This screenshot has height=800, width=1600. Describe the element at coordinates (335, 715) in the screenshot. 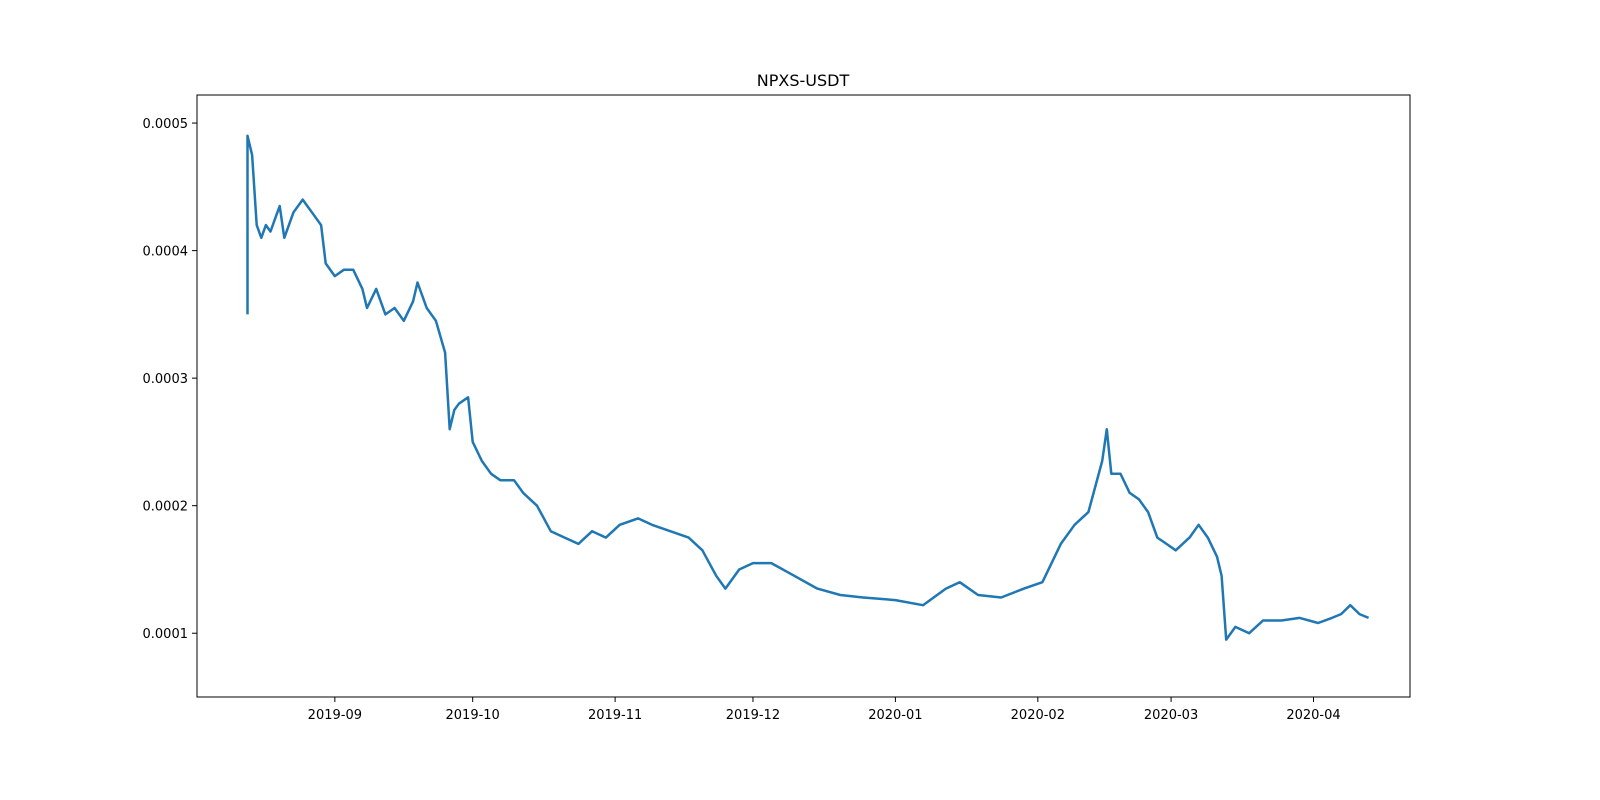

I see `x-tick-label: 2019-09` at that location.